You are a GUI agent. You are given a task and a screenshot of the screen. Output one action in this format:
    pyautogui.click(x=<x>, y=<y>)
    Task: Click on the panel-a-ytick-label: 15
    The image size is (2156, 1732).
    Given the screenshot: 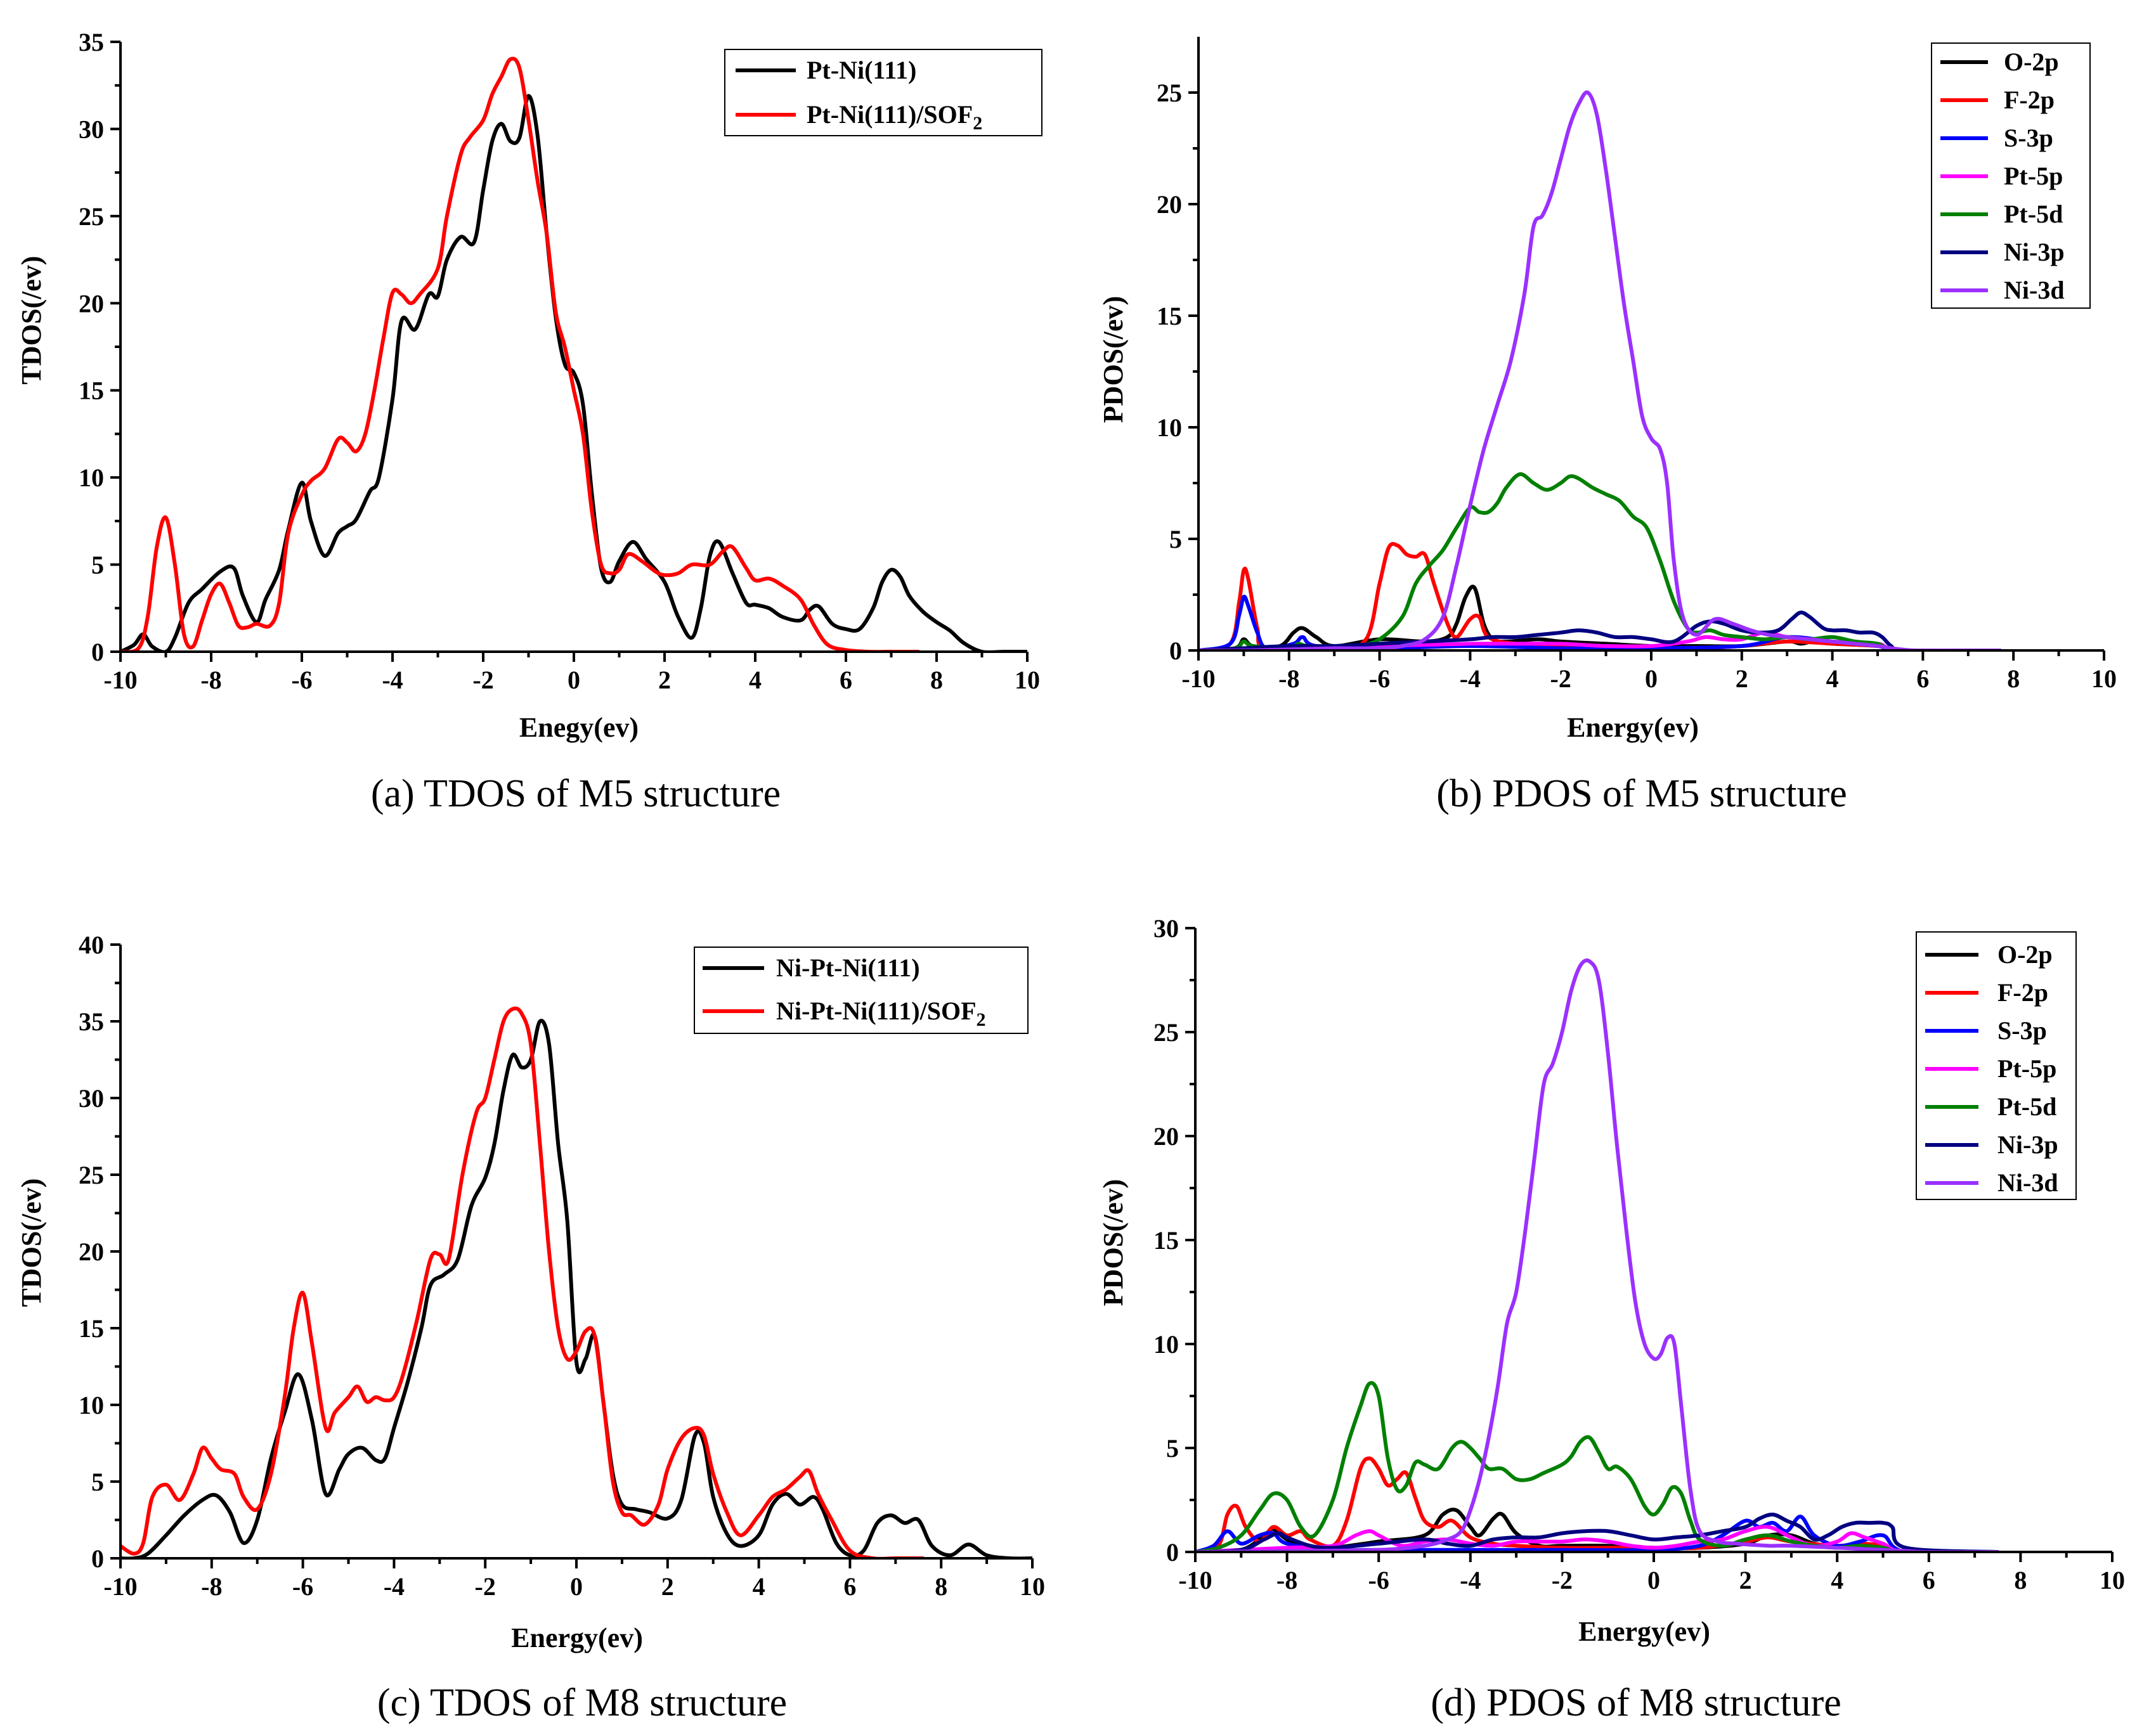 What is the action you would take?
    pyautogui.click(x=91, y=391)
    